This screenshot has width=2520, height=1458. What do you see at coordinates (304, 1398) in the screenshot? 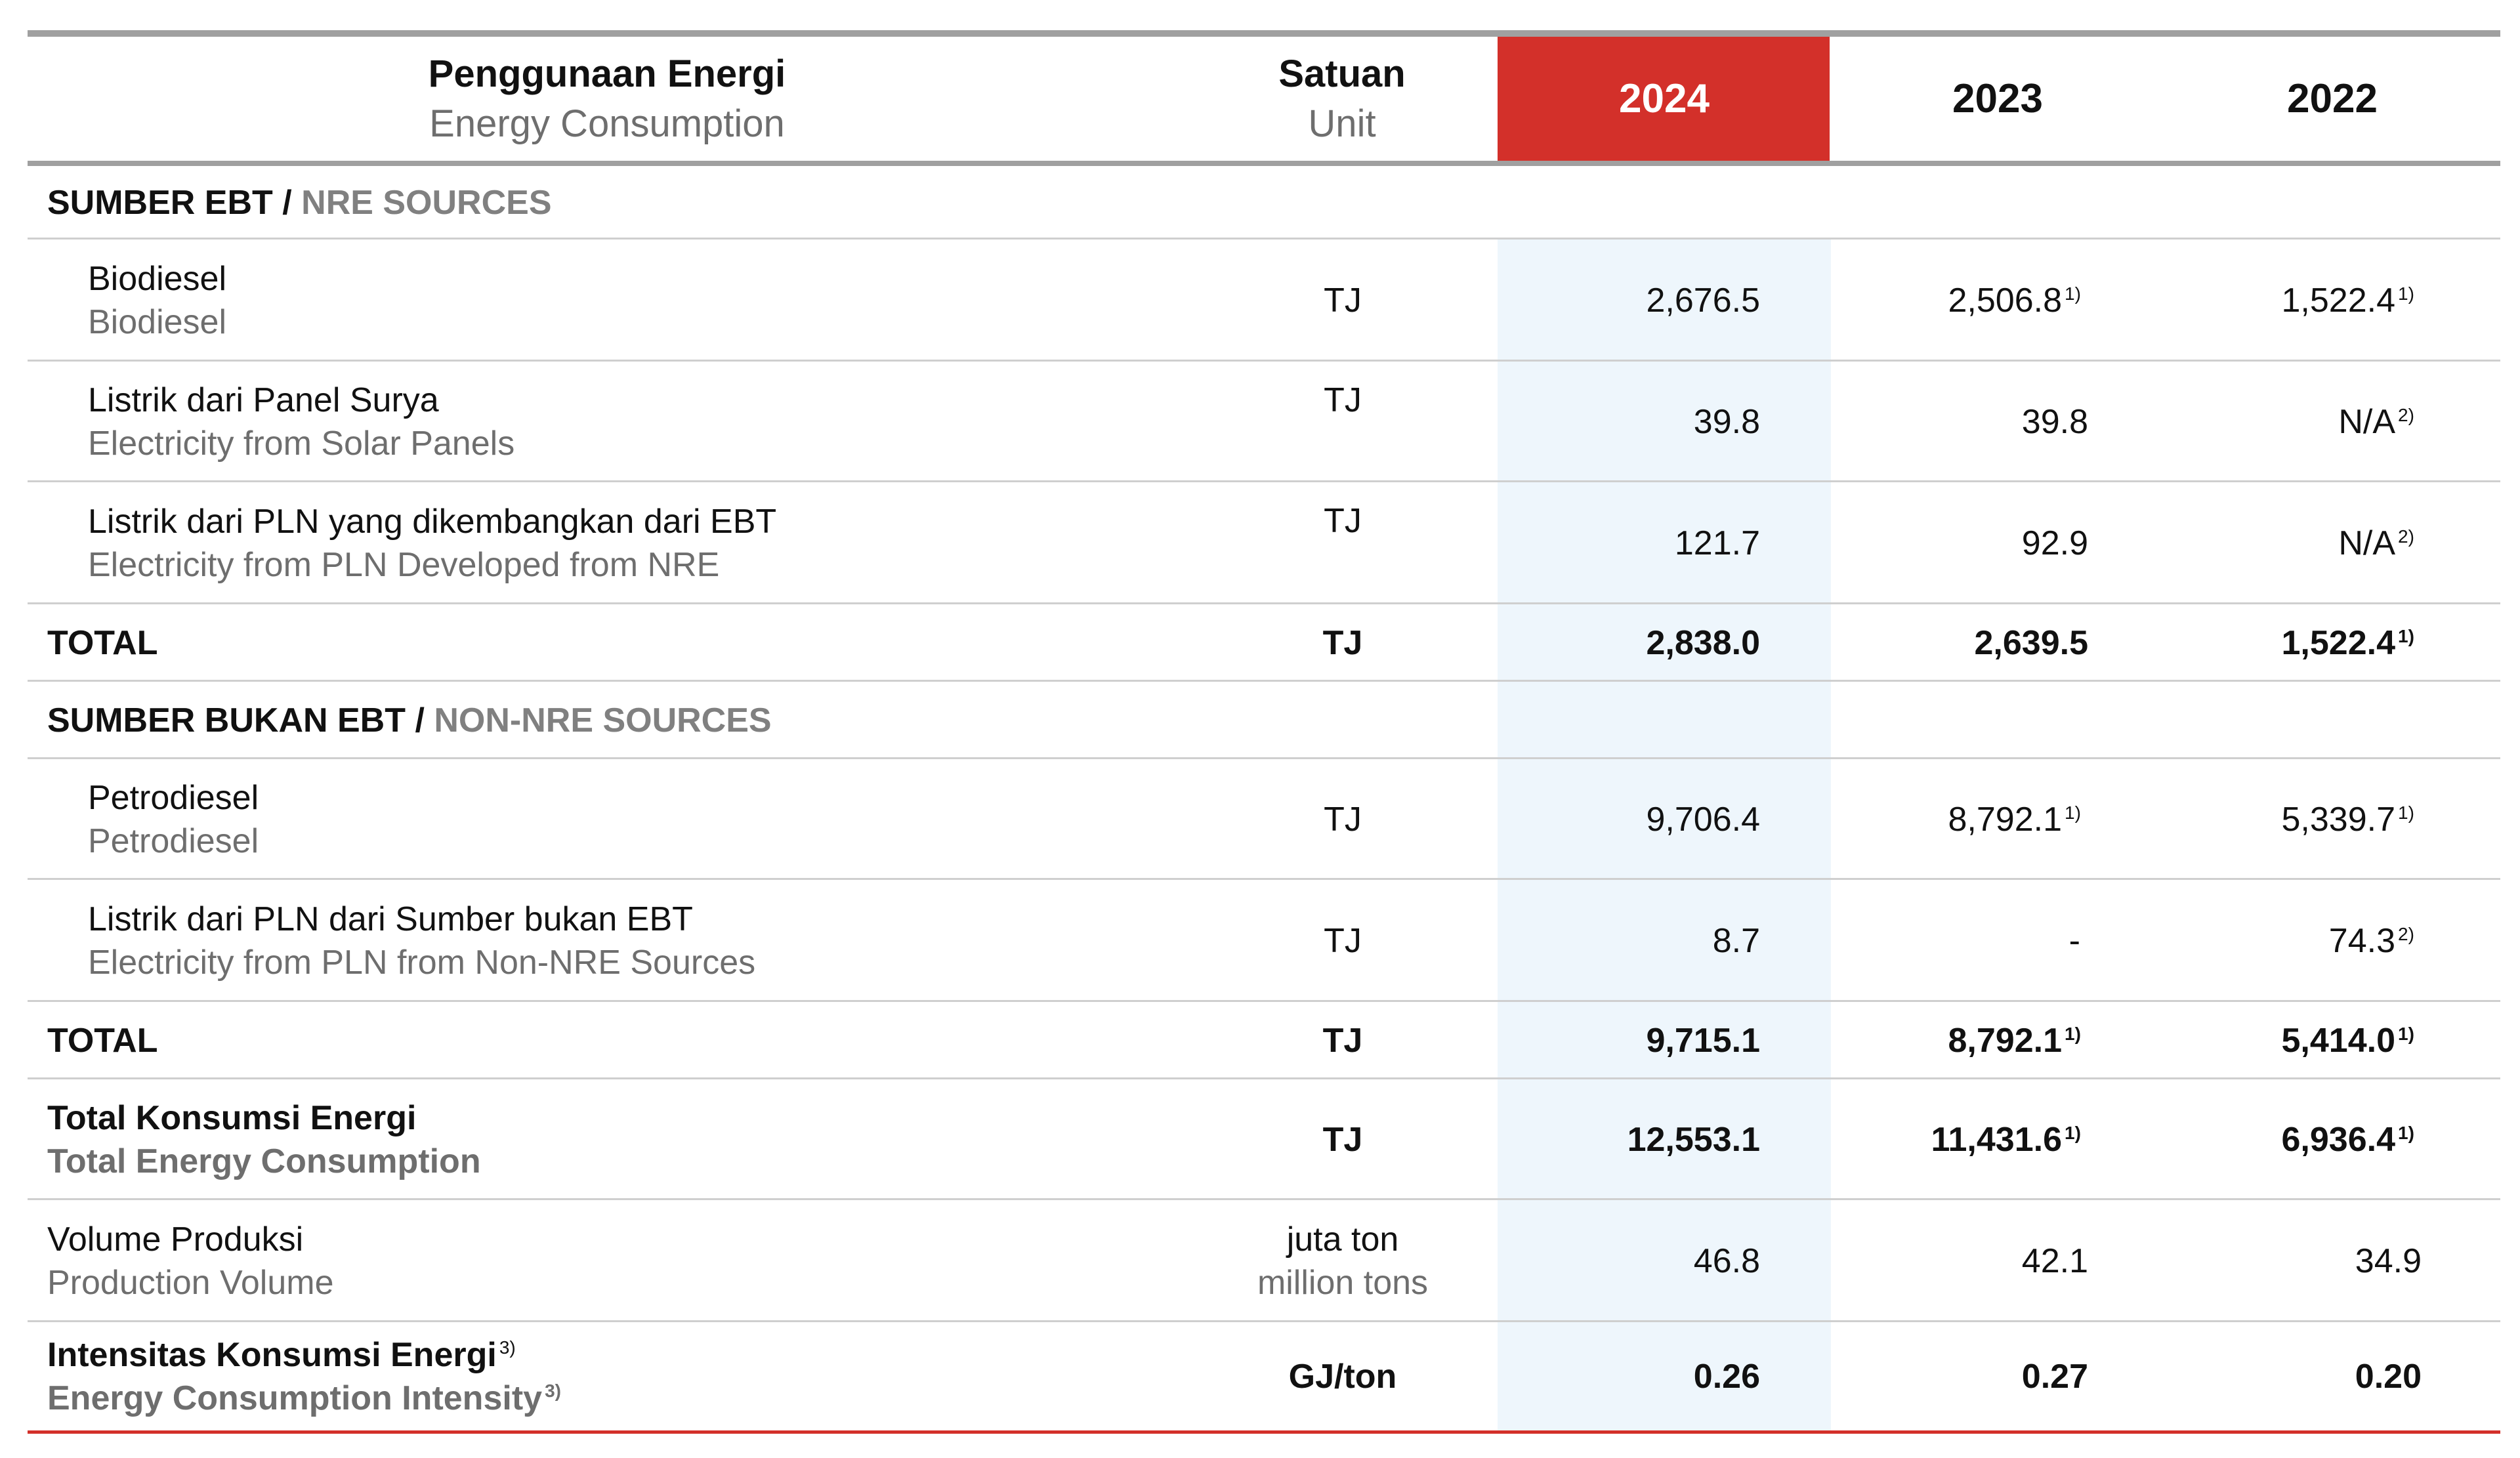
I see `row-label-en: Energy Consumption Intensity 3)` at bounding box center [304, 1398].